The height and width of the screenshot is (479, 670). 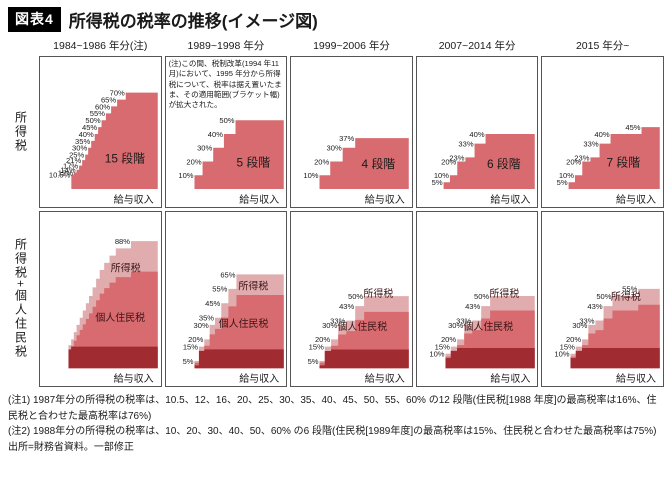 I want to click on chart-titlebar: 図表4 所得税の税率の推移(イメージ図), so click(x=335, y=19).